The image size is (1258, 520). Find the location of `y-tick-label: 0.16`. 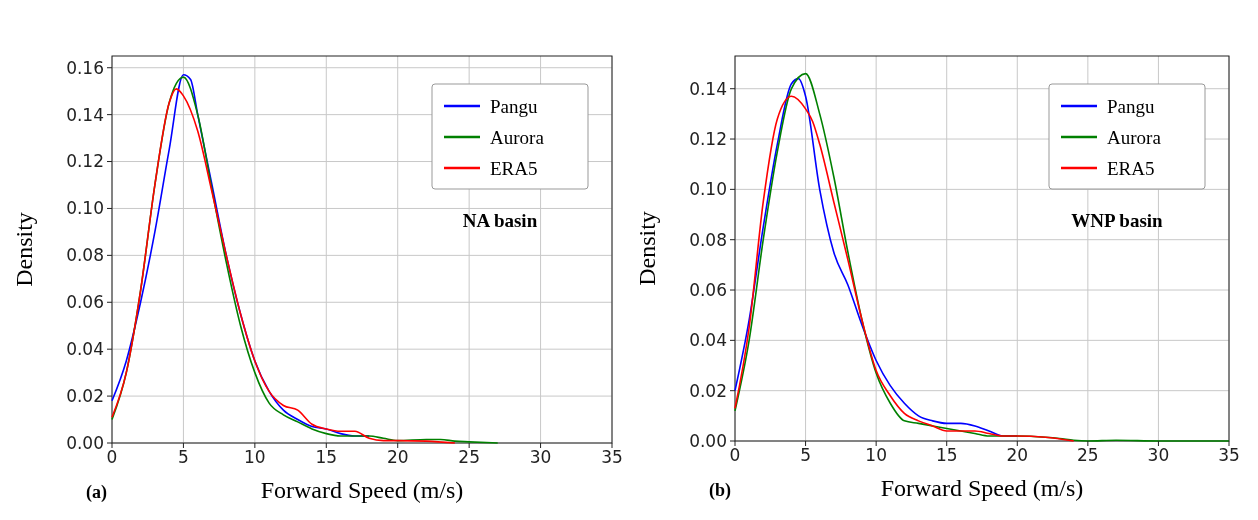

y-tick-label: 0.16 is located at coordinates (85, 67).